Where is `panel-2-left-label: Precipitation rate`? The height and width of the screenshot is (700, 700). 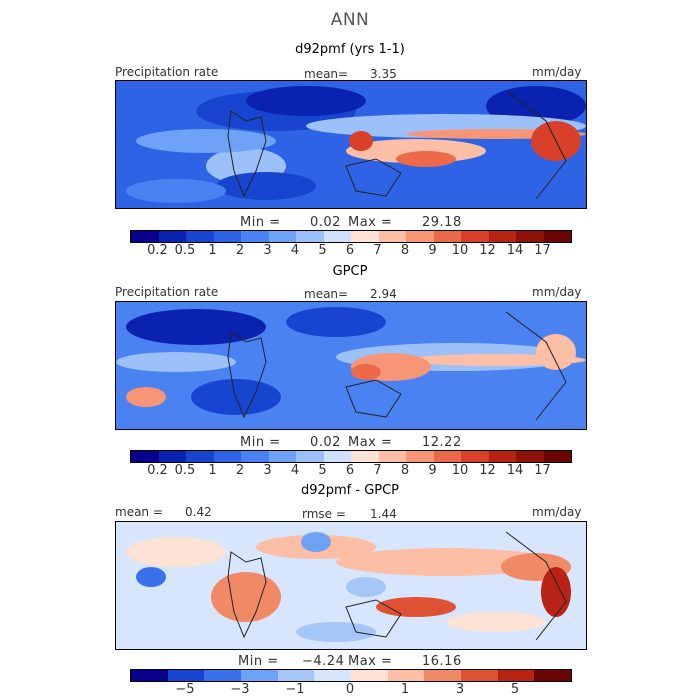
panel-2-left-label: Precipitation rate is located at coordinates (167, 292).